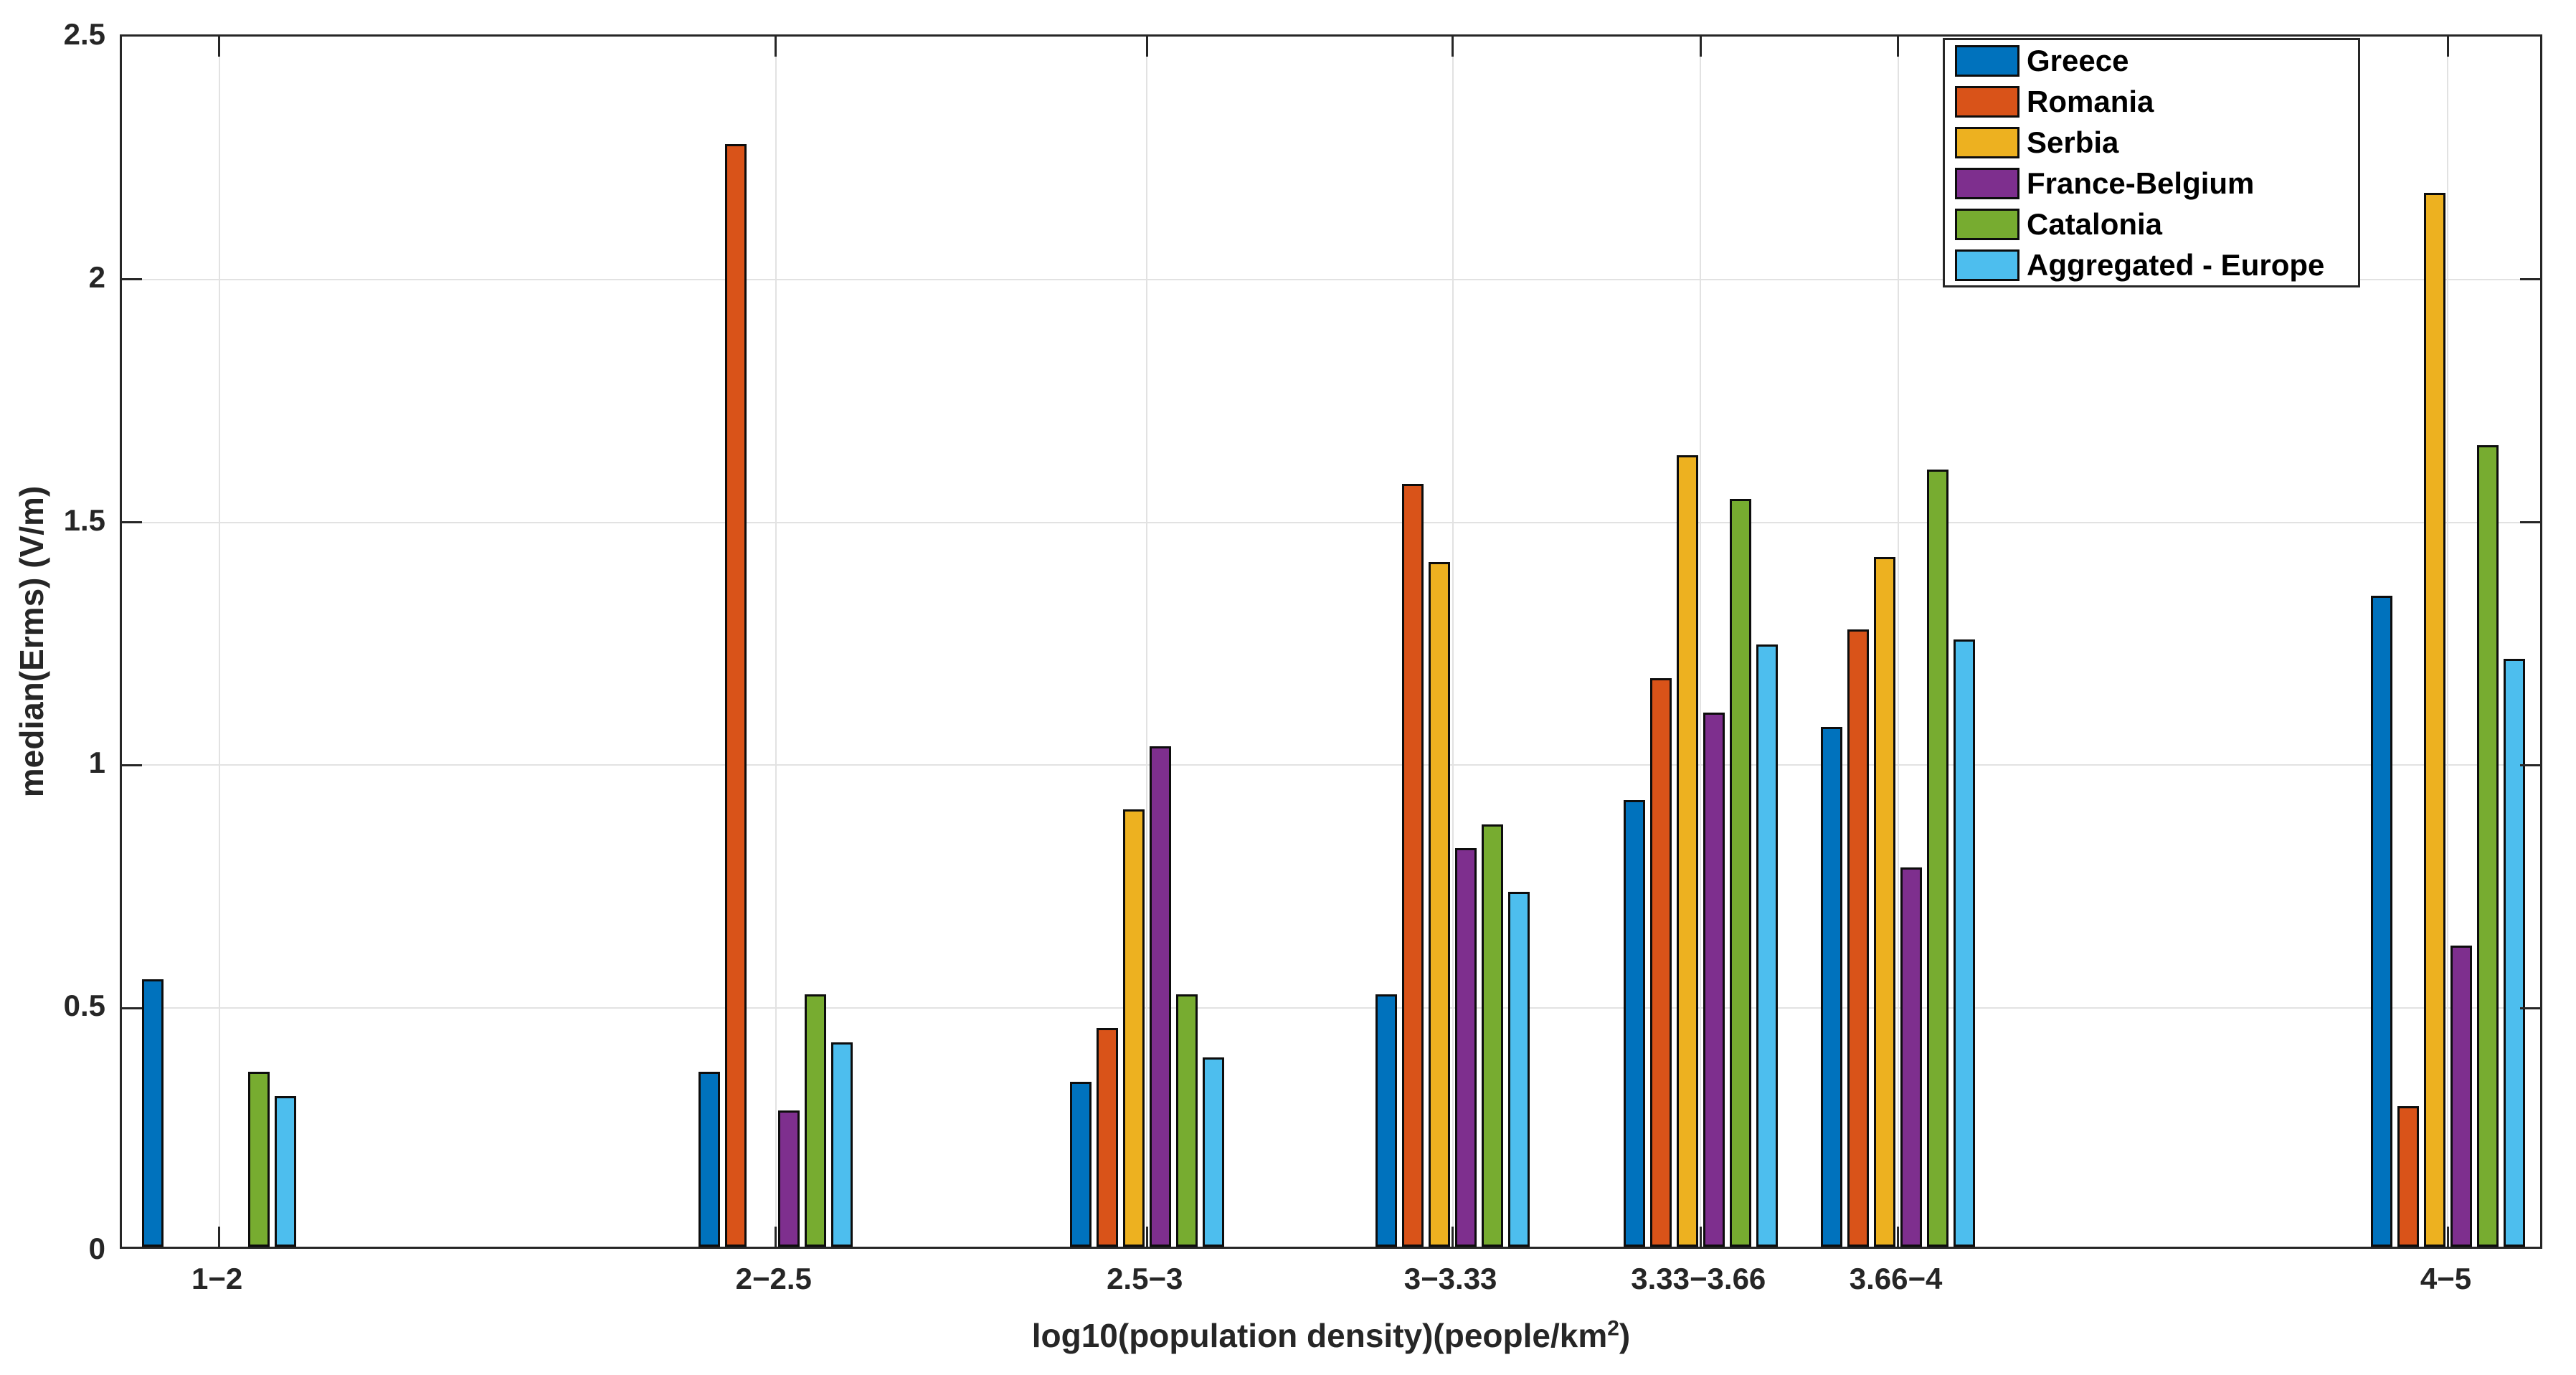 This screenshot has width=2576, height=1375. What do you see at coordinates (1987, 224) in the screenshot?
I see `legend-swatch-catalonia` at bounding box center [1987, 224].